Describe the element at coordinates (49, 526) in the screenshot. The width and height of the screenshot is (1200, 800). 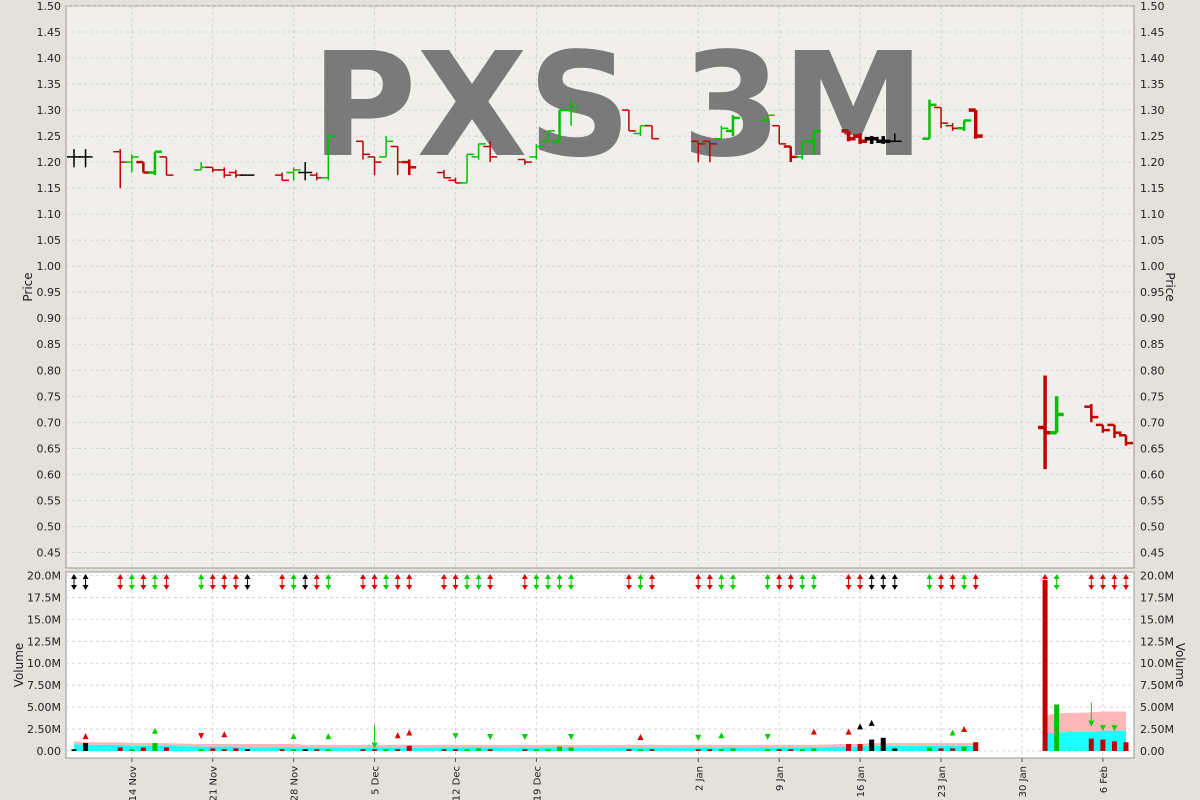
I see `price-tick-label: 0.50` at that location.